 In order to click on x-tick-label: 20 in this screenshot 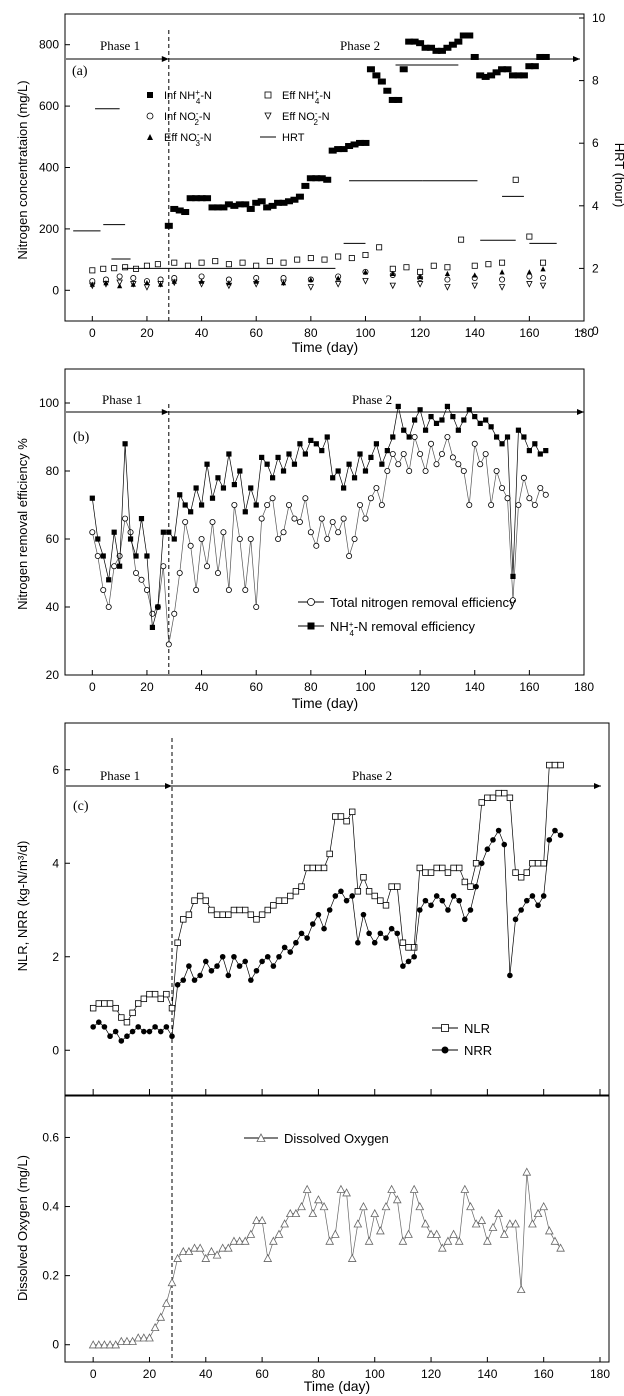, I will do `click(147, 333)`.